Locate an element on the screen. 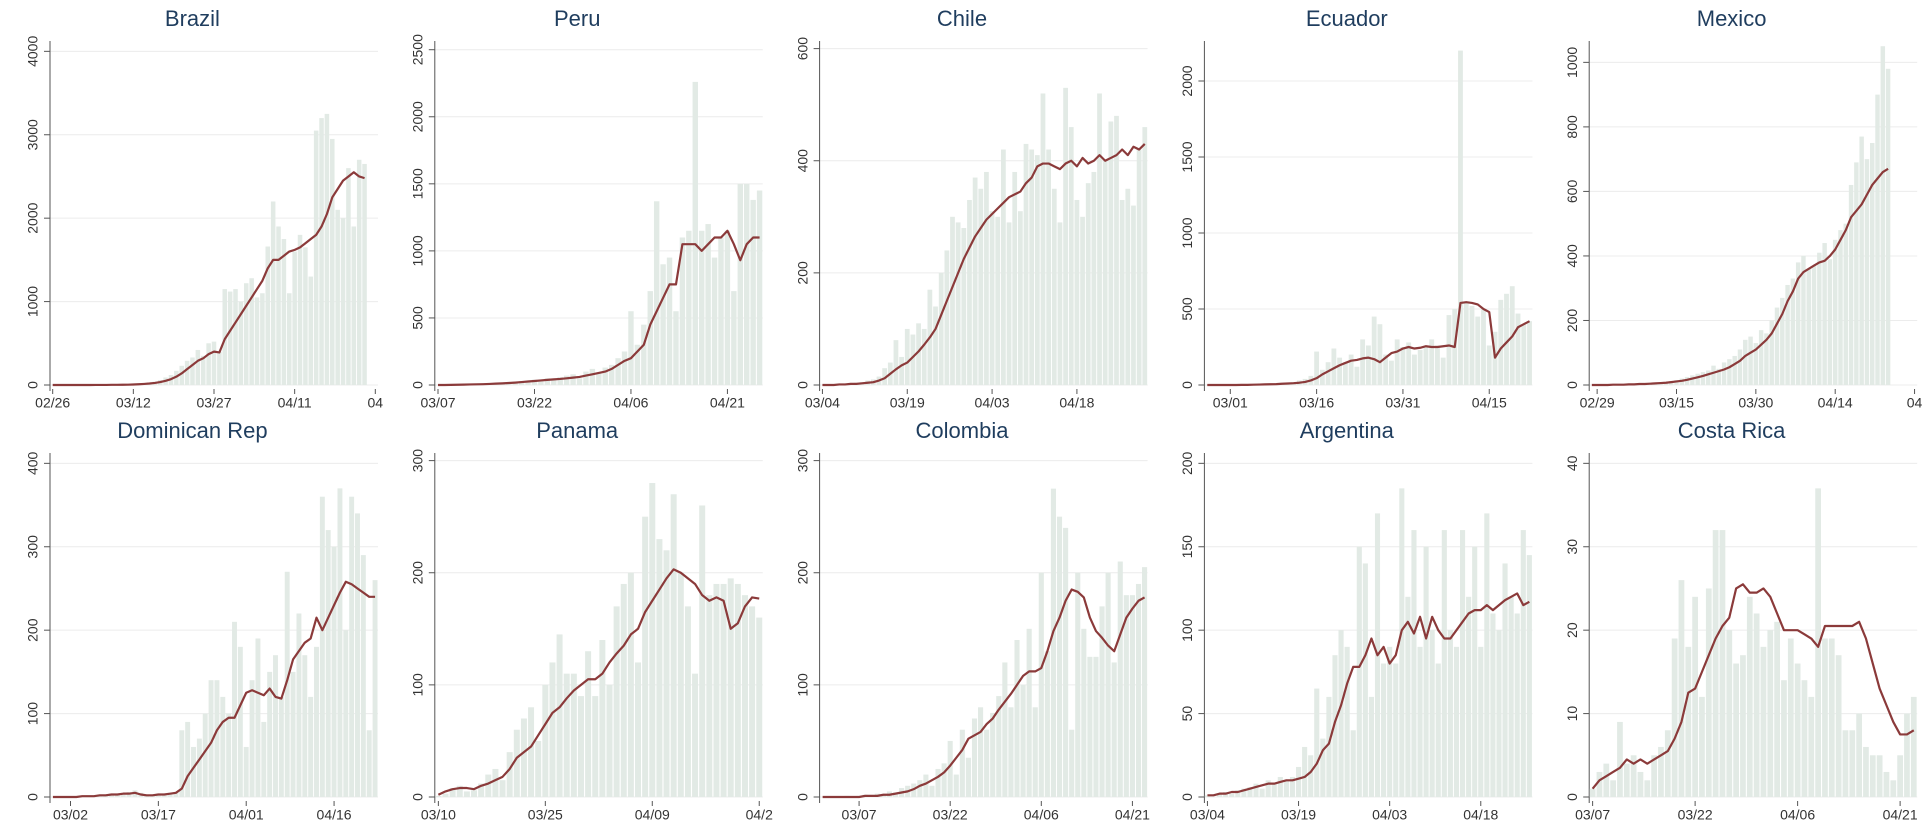 This screenshot has width=1924, height=828. panel: Panama 0 100 200 300 03/10 03/25 04/09 04/2 is located at coordinates (592, 620).